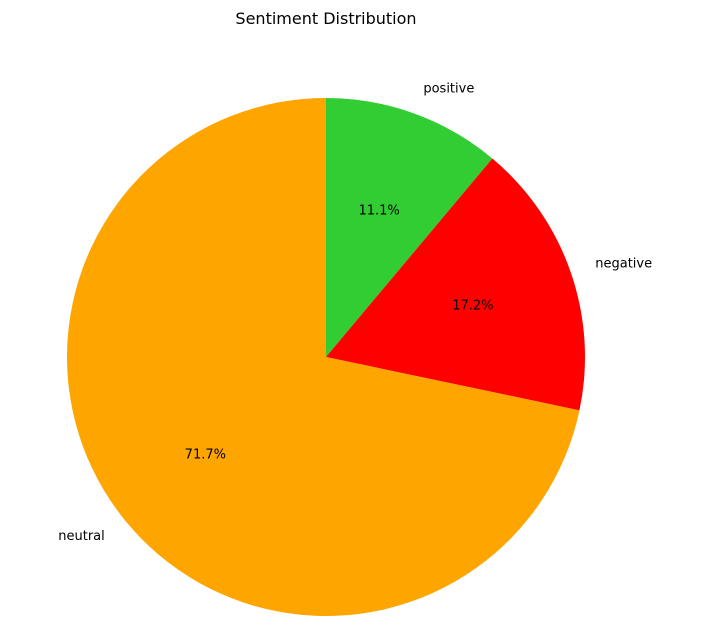  What do you see at coordinates (81, 536) in the screenshot?
I see `slice-label-neutral: neutral` at bounding box center [81, 536].